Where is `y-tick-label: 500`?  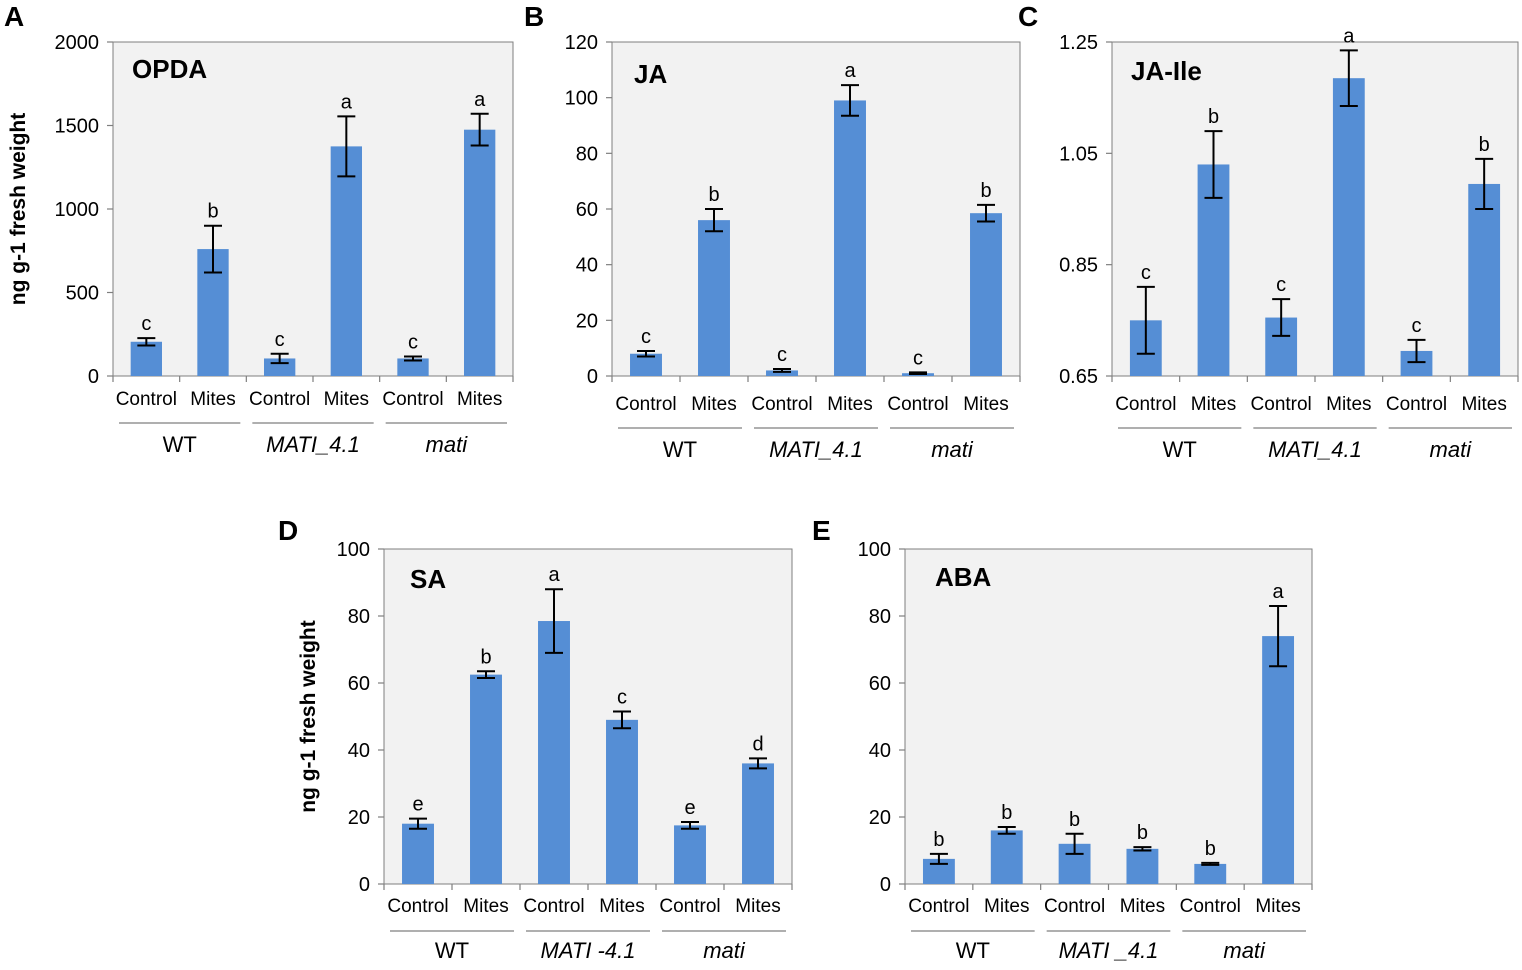
y-tick-label: 500 is located at coordinates (82, 294).